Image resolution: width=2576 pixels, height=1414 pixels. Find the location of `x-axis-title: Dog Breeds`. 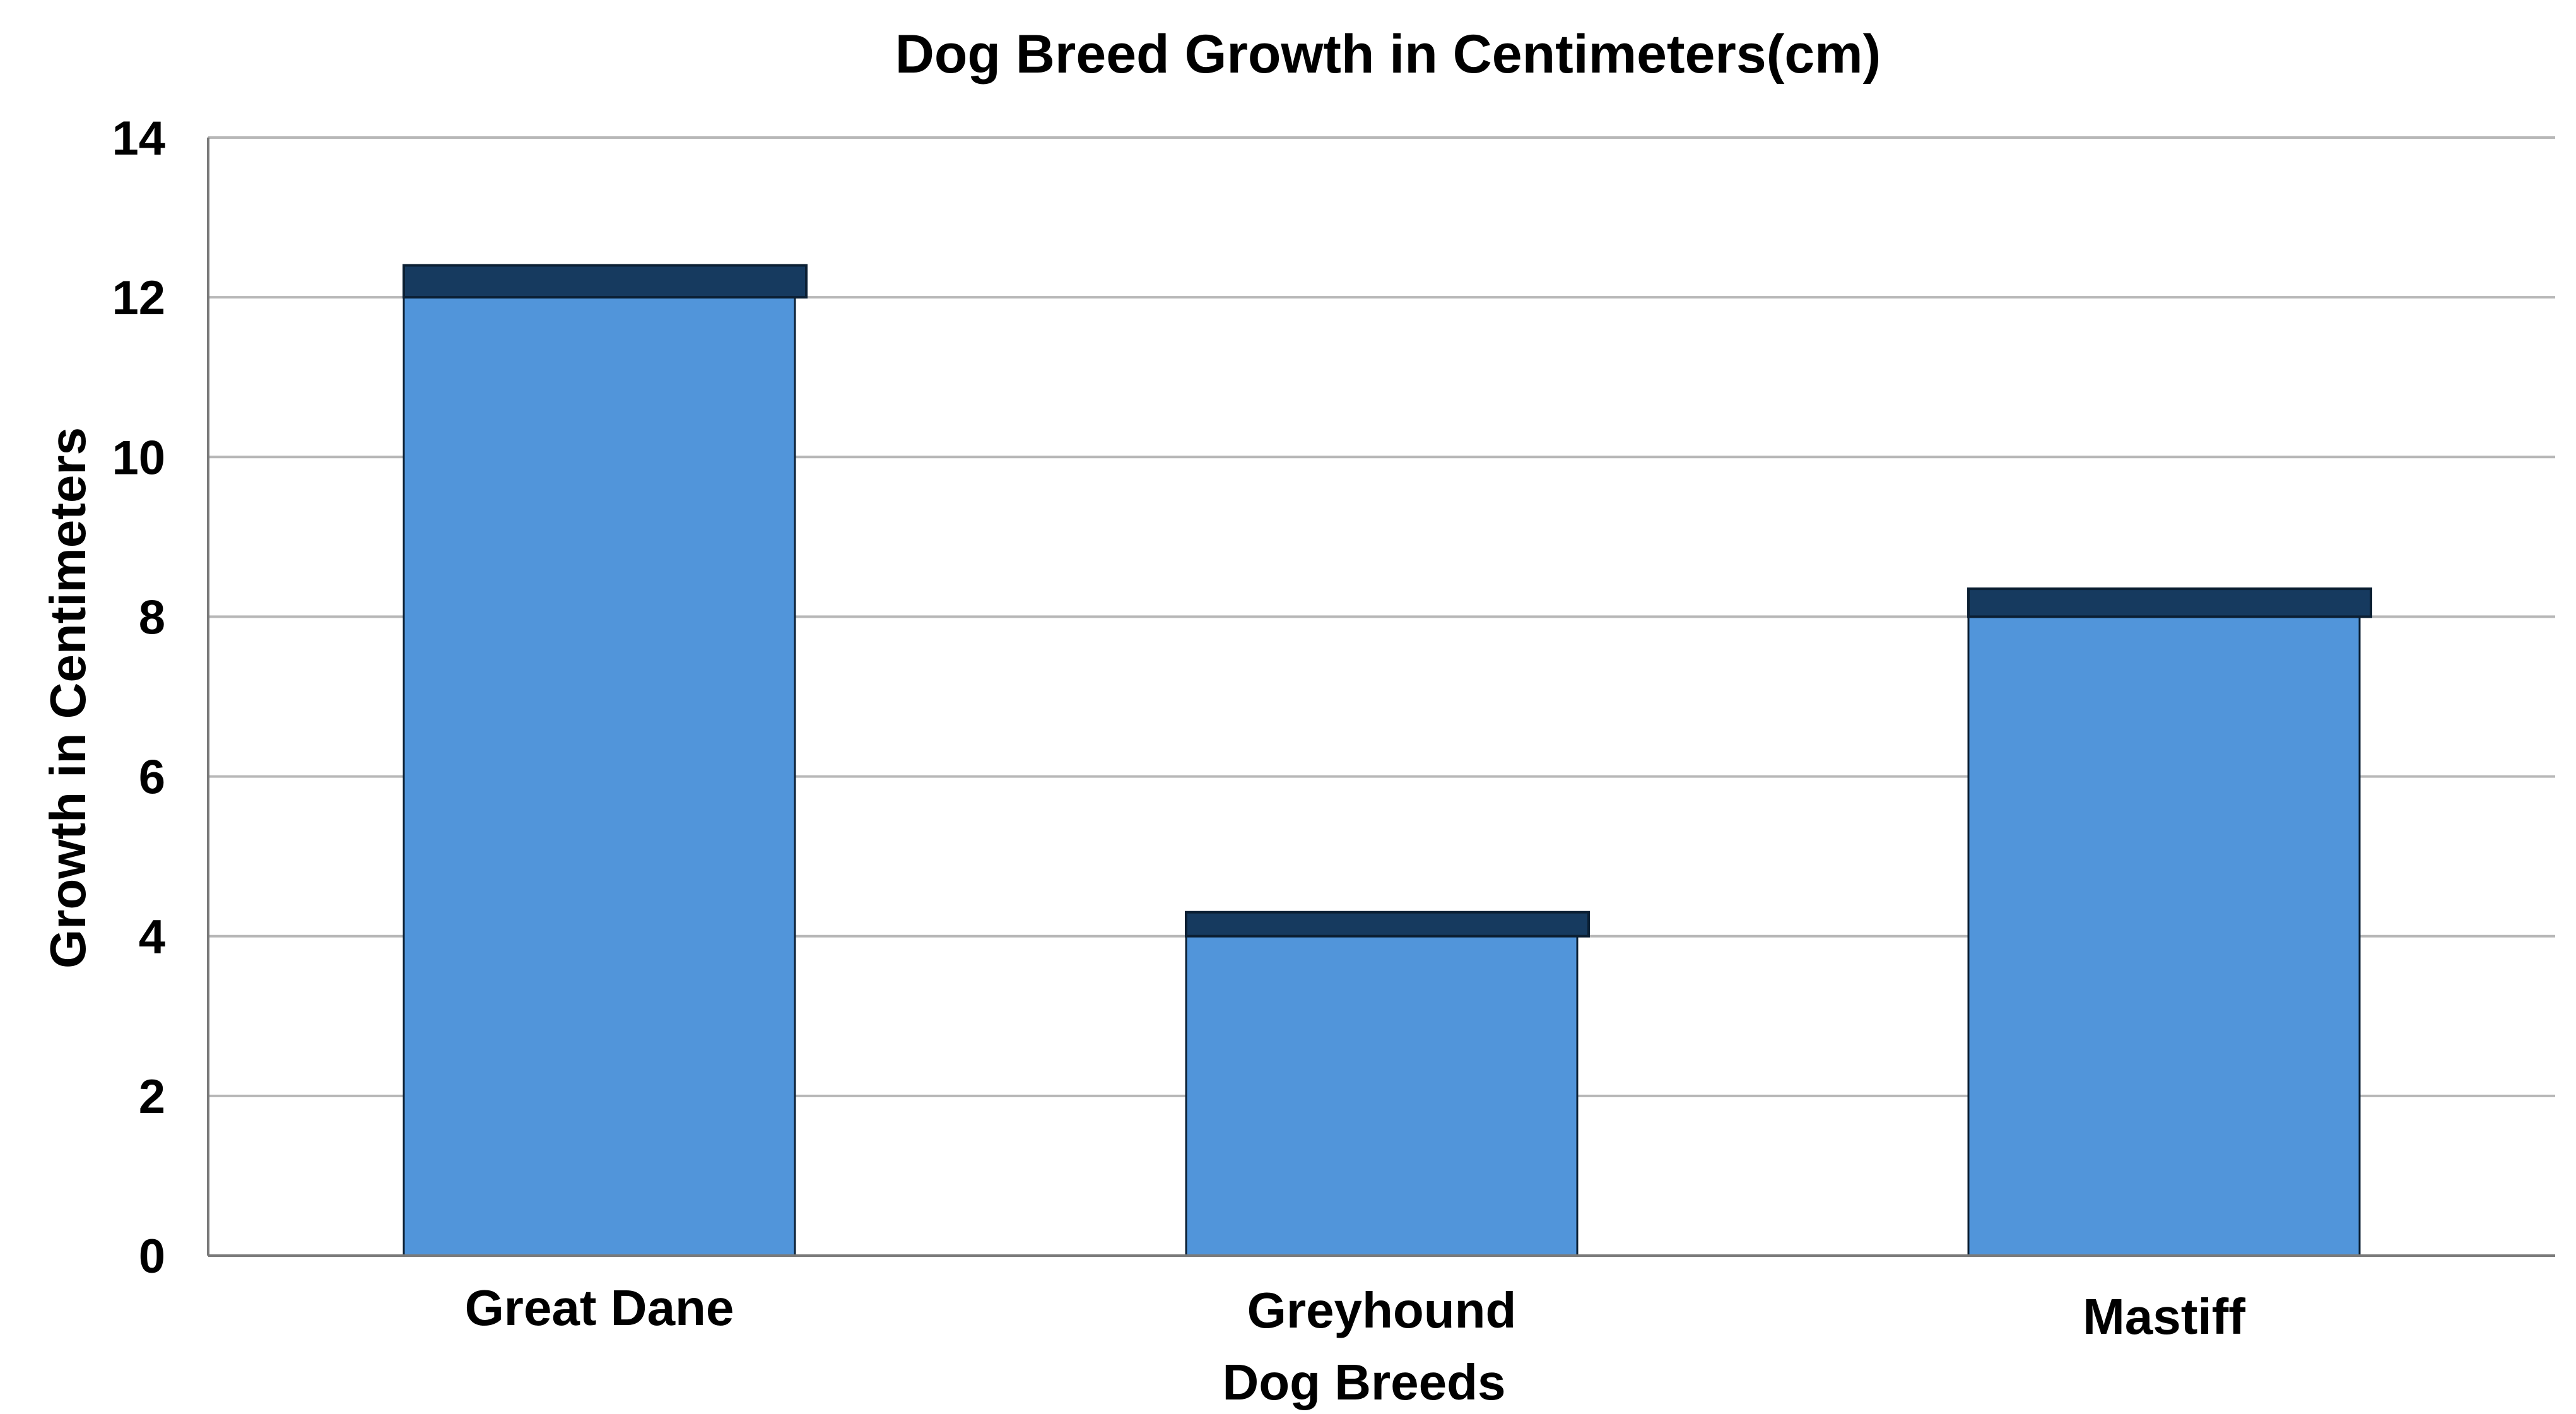

x-axis-title: Dog Breeds is located at coordinates (1364, 1382).